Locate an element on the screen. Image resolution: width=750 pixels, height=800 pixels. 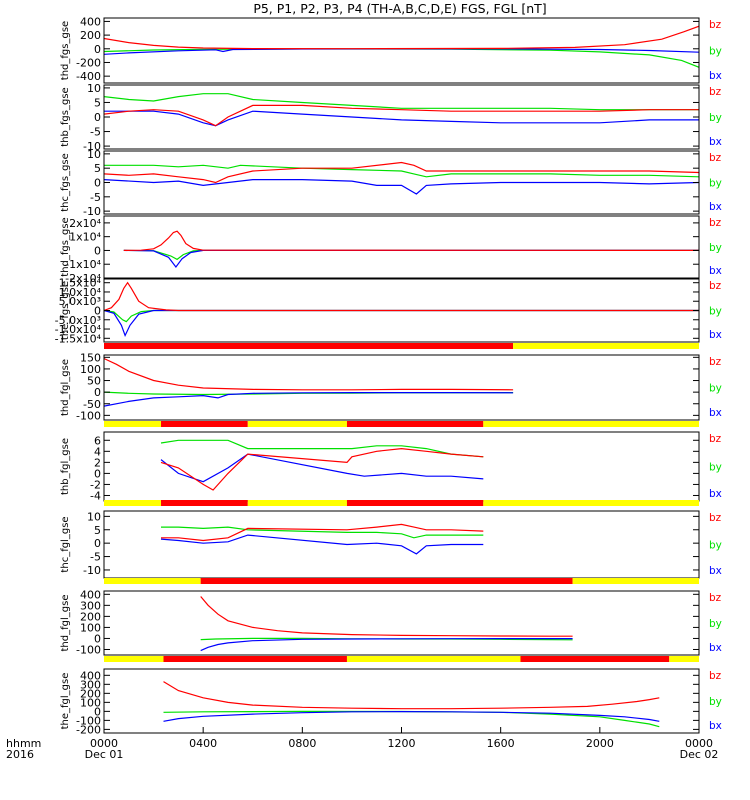
y-tick-label: -5.0x10³ is located at coordinates (78, 320).